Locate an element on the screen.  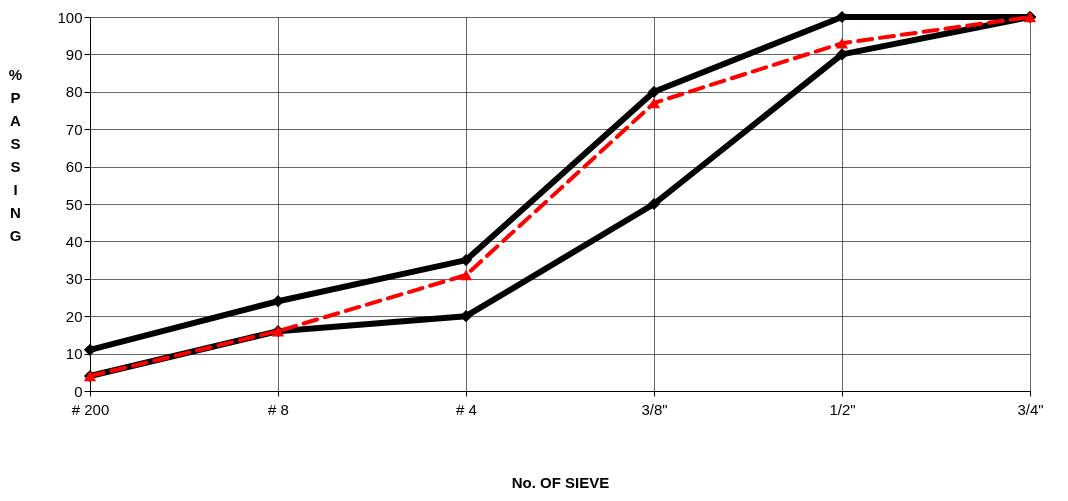
x-tick-label: # 8 is located at coordinates (278, 409).